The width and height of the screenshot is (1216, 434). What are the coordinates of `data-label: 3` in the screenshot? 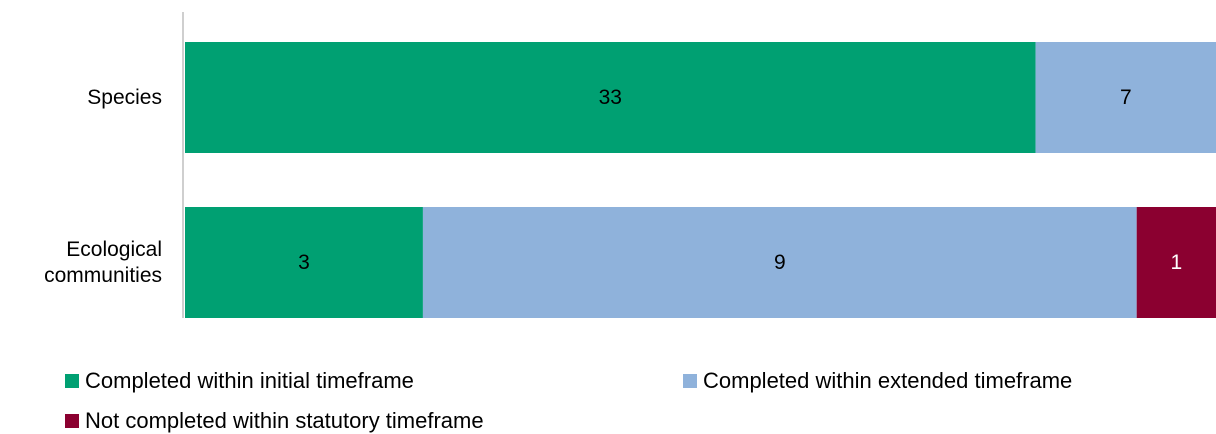 It's located at (304, 262).